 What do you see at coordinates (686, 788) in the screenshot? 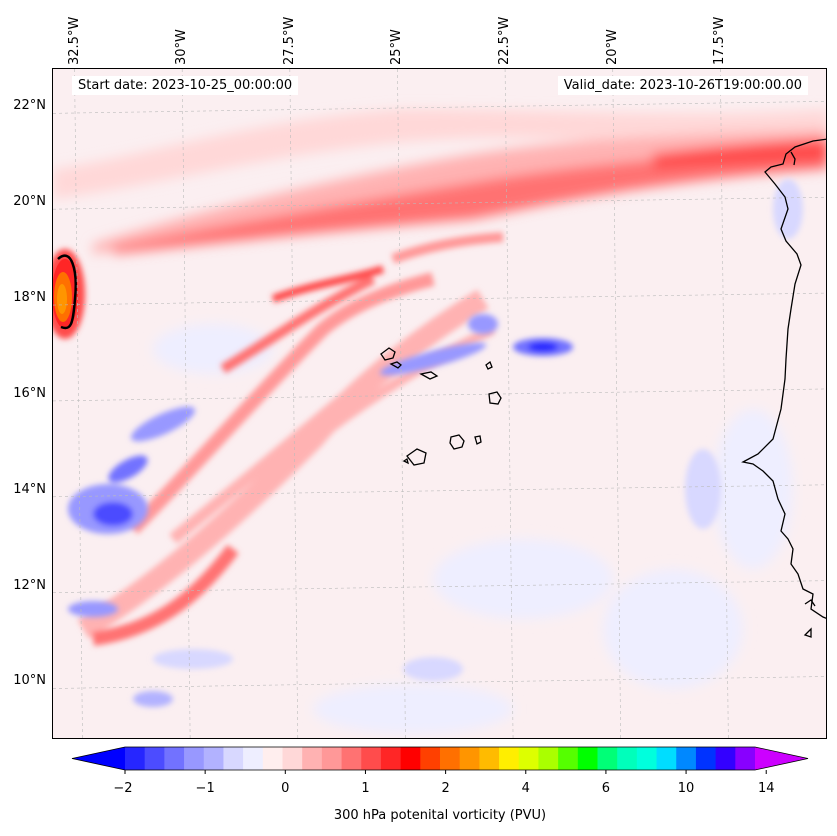
I see `colorbar-tick-label: 10` at bounding box center [686, 788].